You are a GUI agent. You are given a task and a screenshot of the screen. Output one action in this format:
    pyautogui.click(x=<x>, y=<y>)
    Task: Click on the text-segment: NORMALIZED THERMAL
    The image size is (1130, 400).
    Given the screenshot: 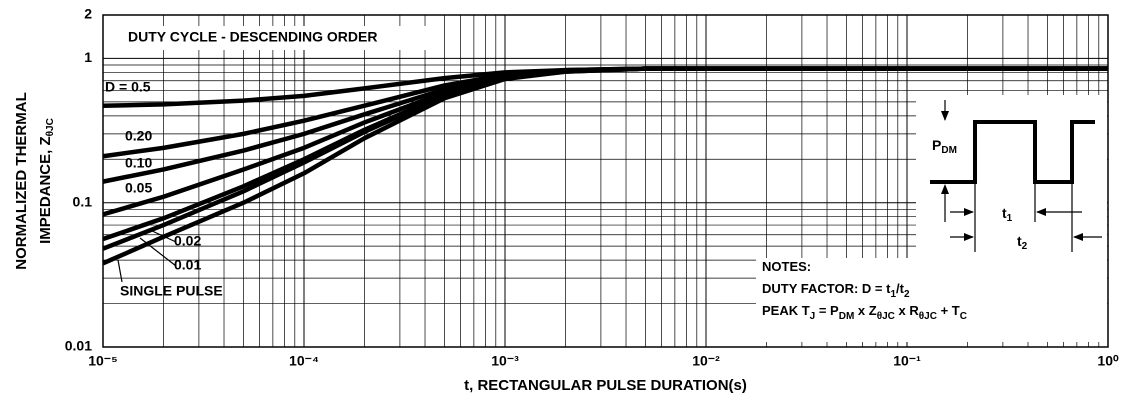 What is the action you would take?
    pyautogui.click(x=21, y=180)
    